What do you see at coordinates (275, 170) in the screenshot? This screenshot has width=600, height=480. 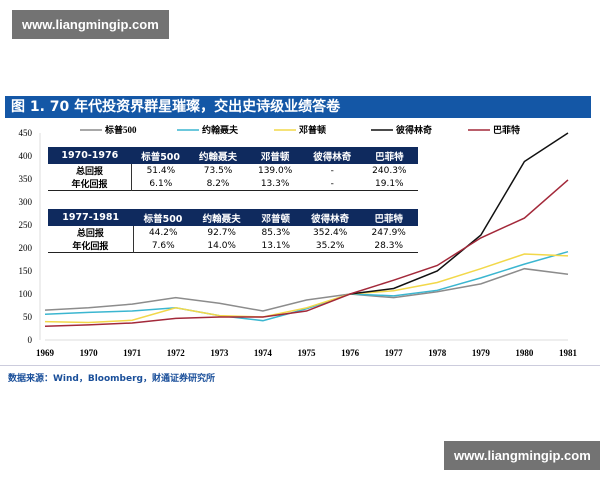 I see `table-cell: 139.0%` at bounding box center [275, 170].